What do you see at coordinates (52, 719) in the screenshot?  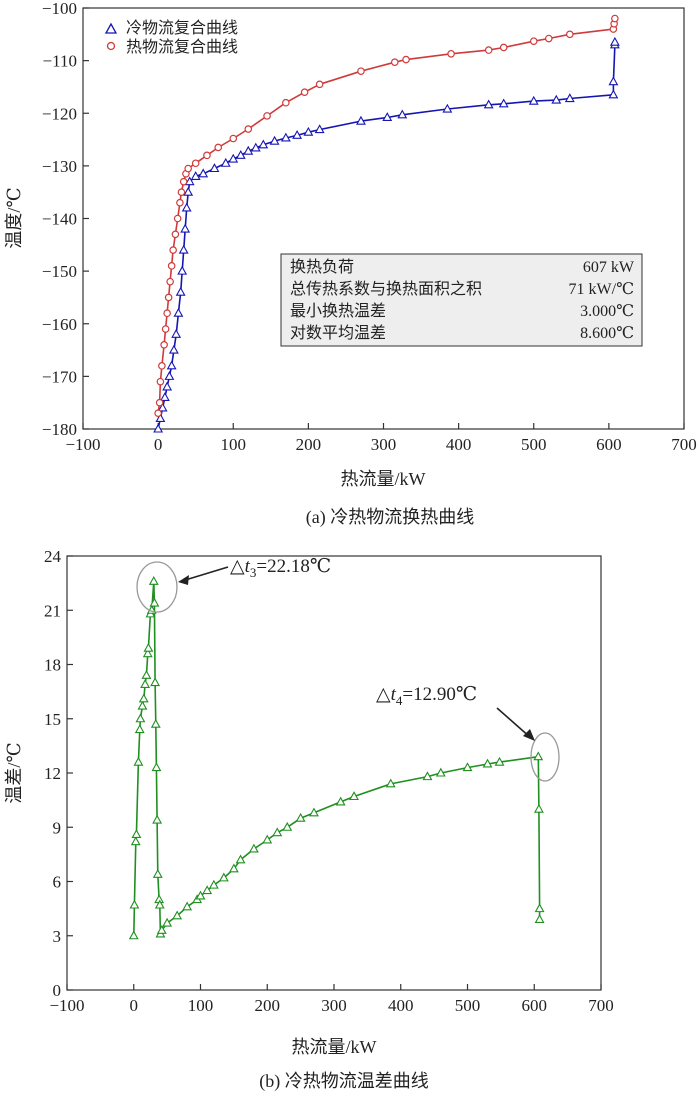 I see `y-tick-label-b: 15` at bounding box center [52, 719].